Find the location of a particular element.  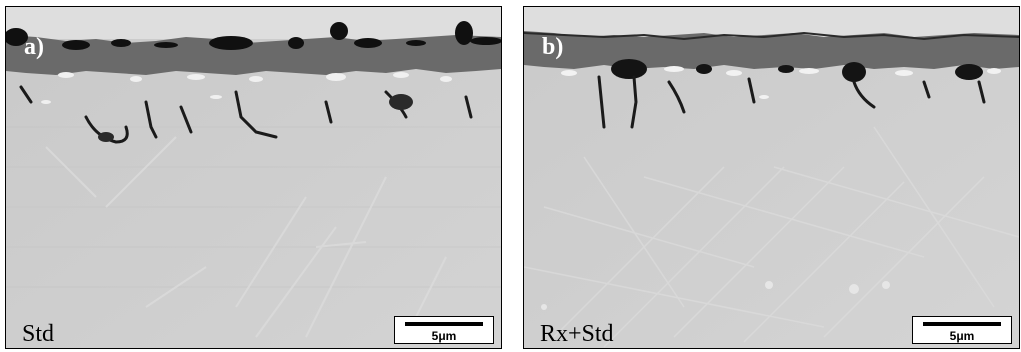

sample-label-rx-std: Rx+Std is located at coordinates (577, 334).